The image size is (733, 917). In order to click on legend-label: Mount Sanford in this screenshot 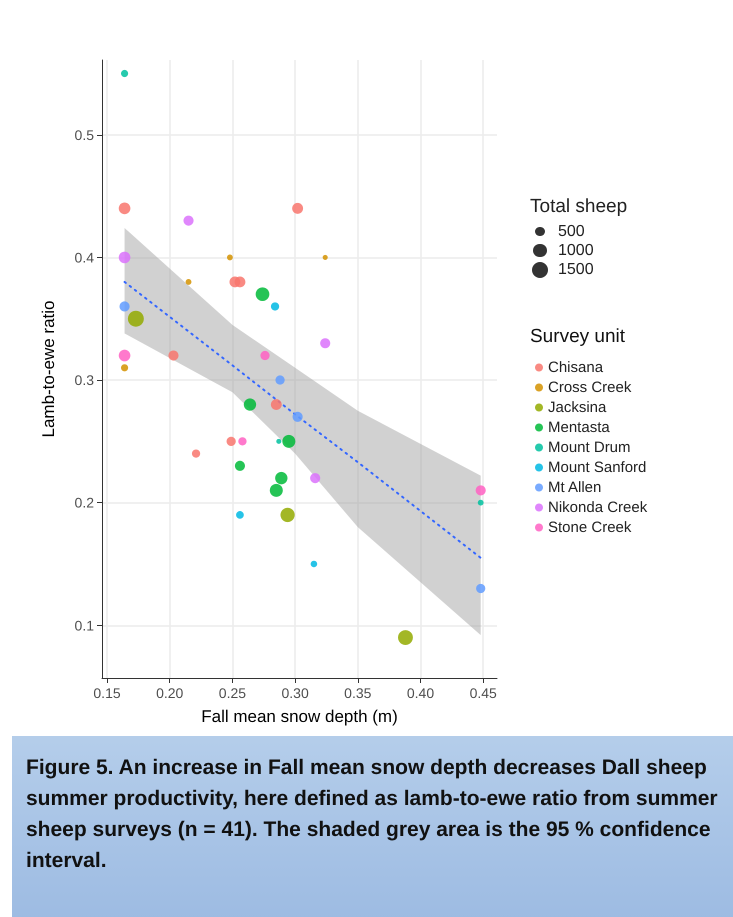, I will do `click(597, 467)`.